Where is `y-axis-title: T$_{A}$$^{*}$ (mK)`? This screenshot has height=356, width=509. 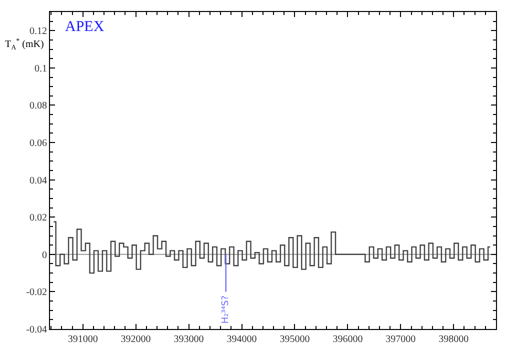
y-axis-title: T$_{A}$$^{*}$ (mK) is located at coordinates (24, 44).